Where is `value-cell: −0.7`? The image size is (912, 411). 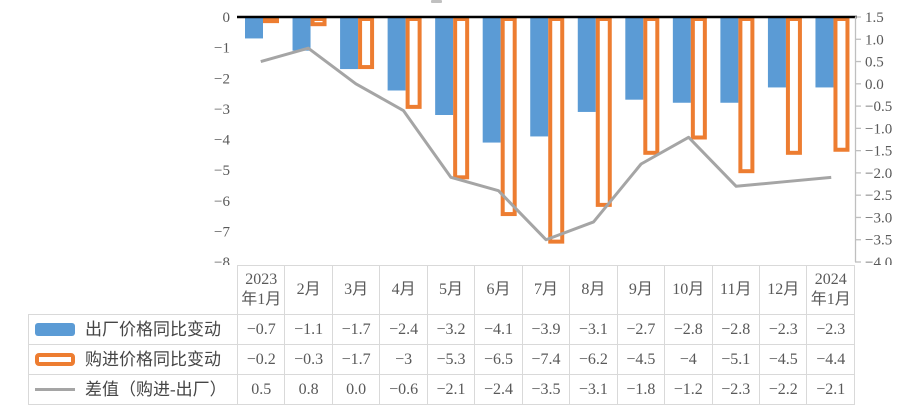 value-cell: −0.7 is located at coordinates (261, 329).